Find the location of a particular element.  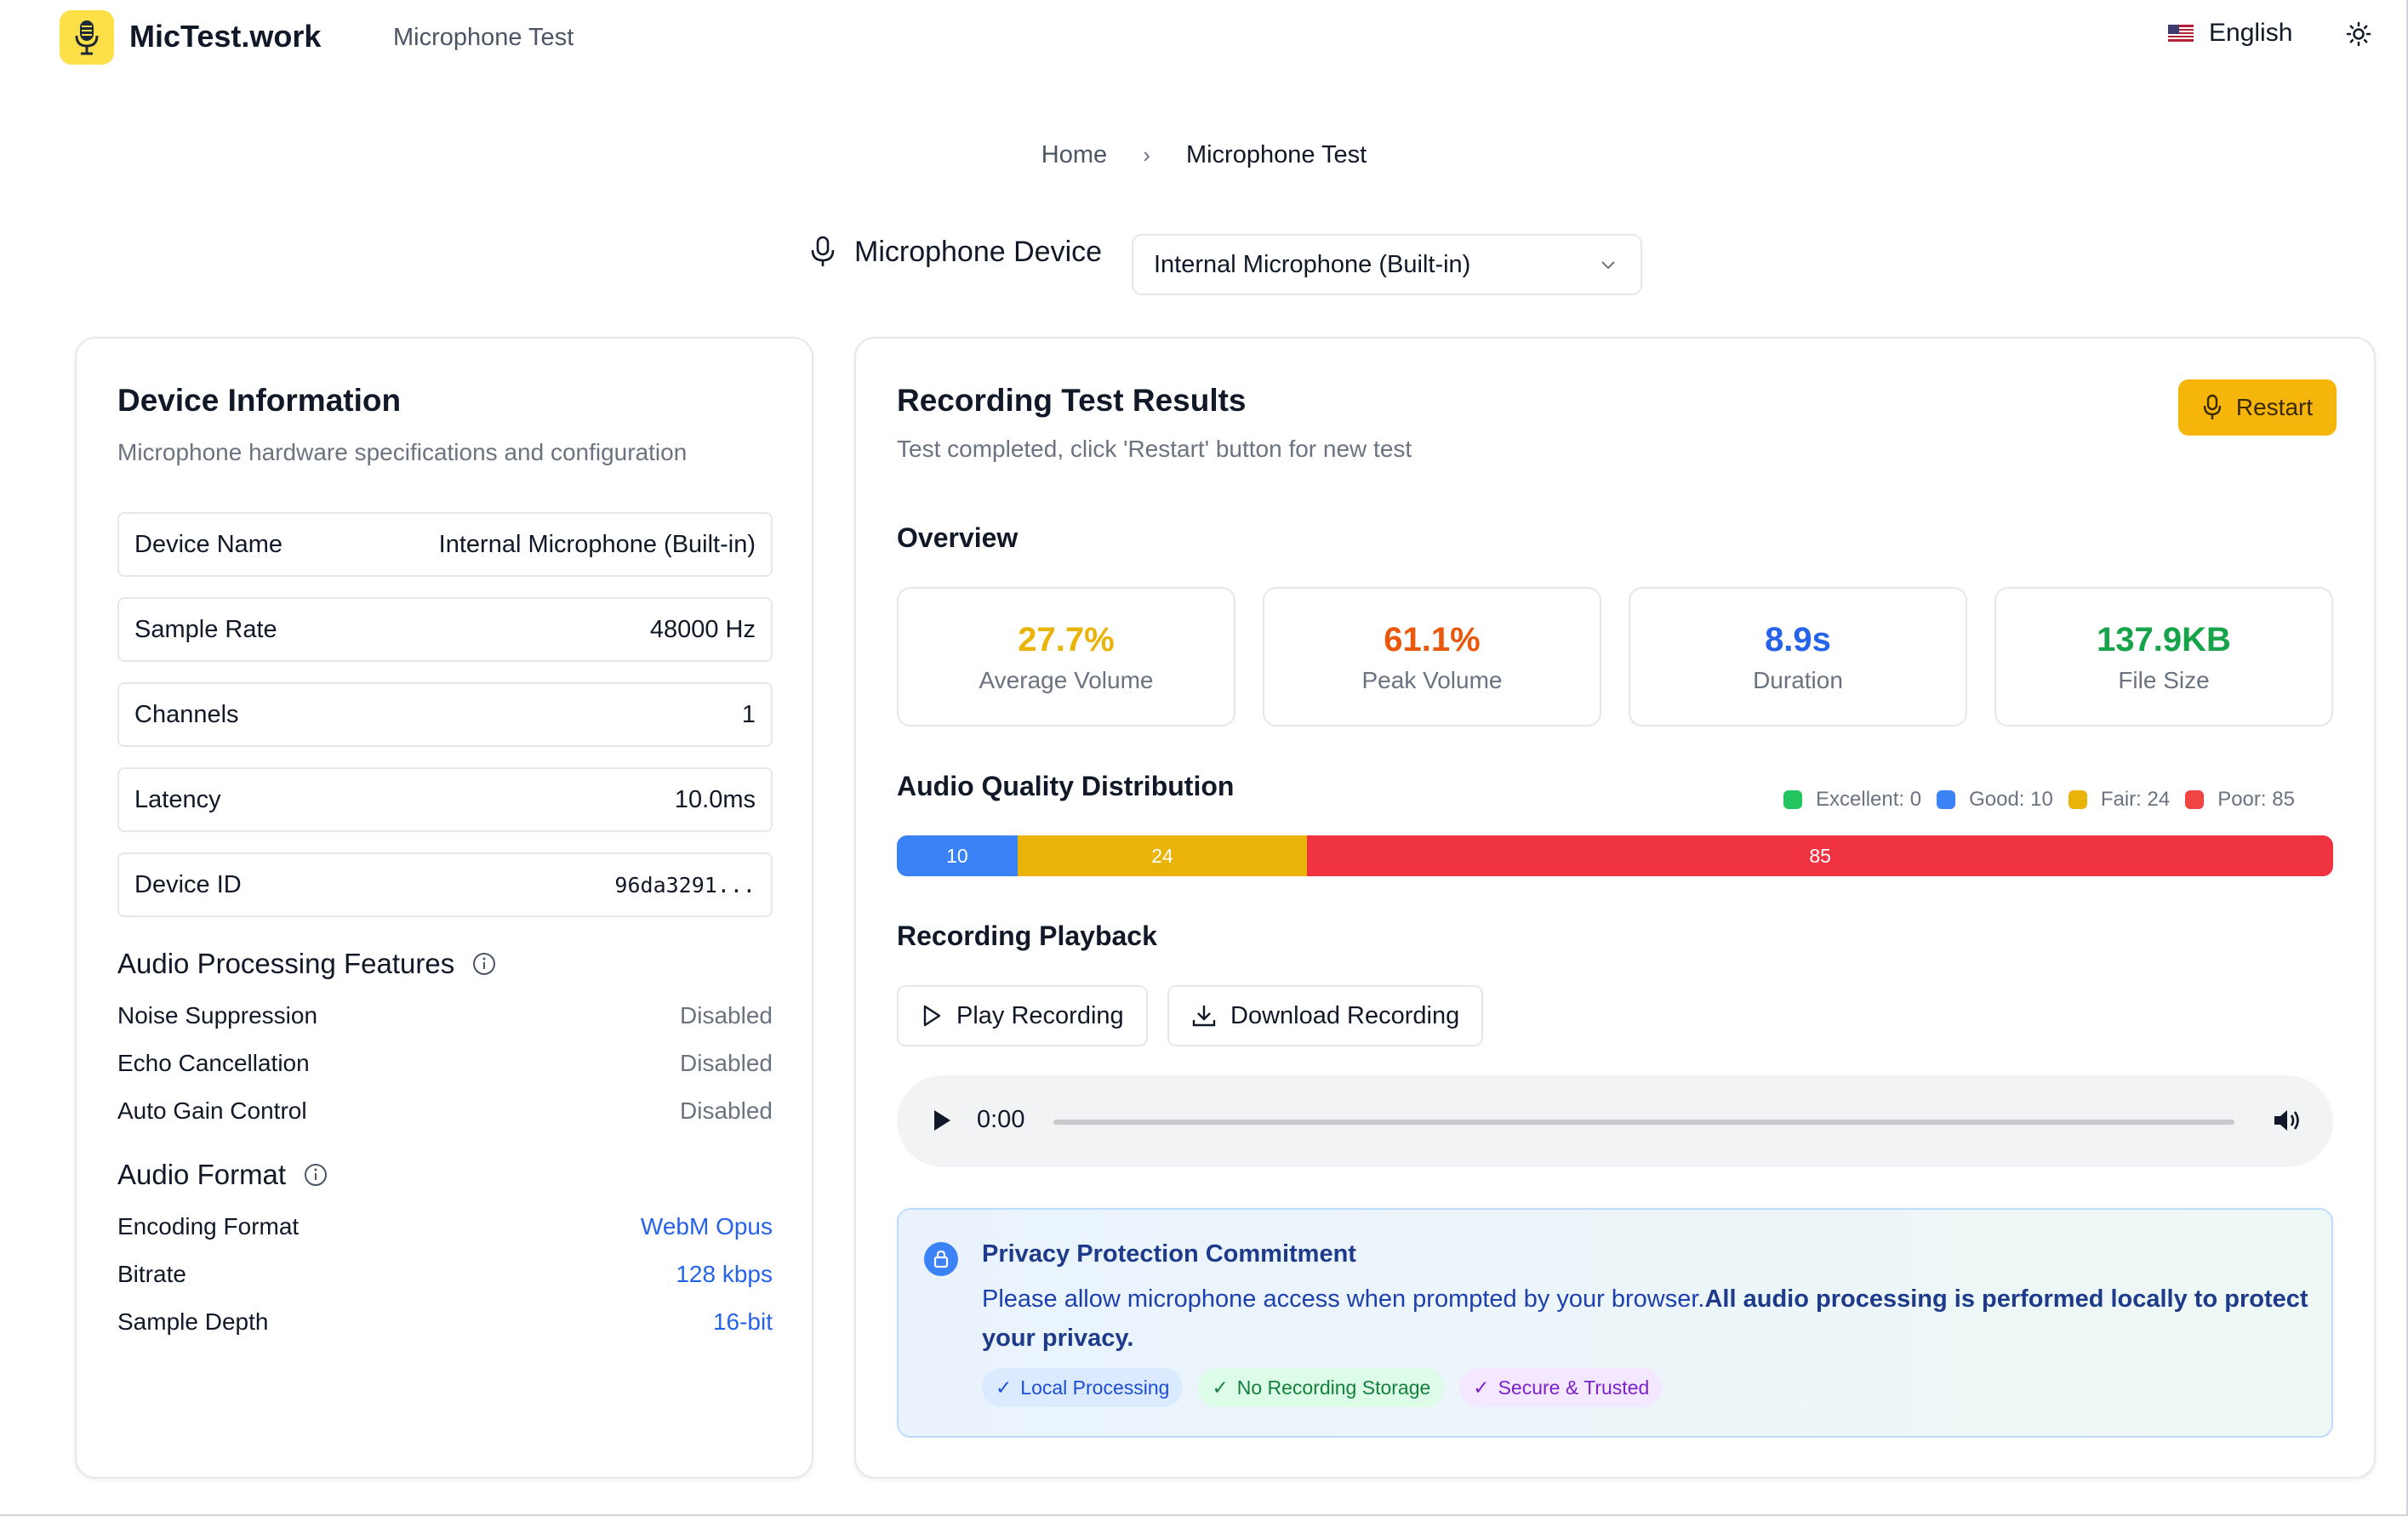

stat-label: Average Volume is located at coordinates (1066, 680).